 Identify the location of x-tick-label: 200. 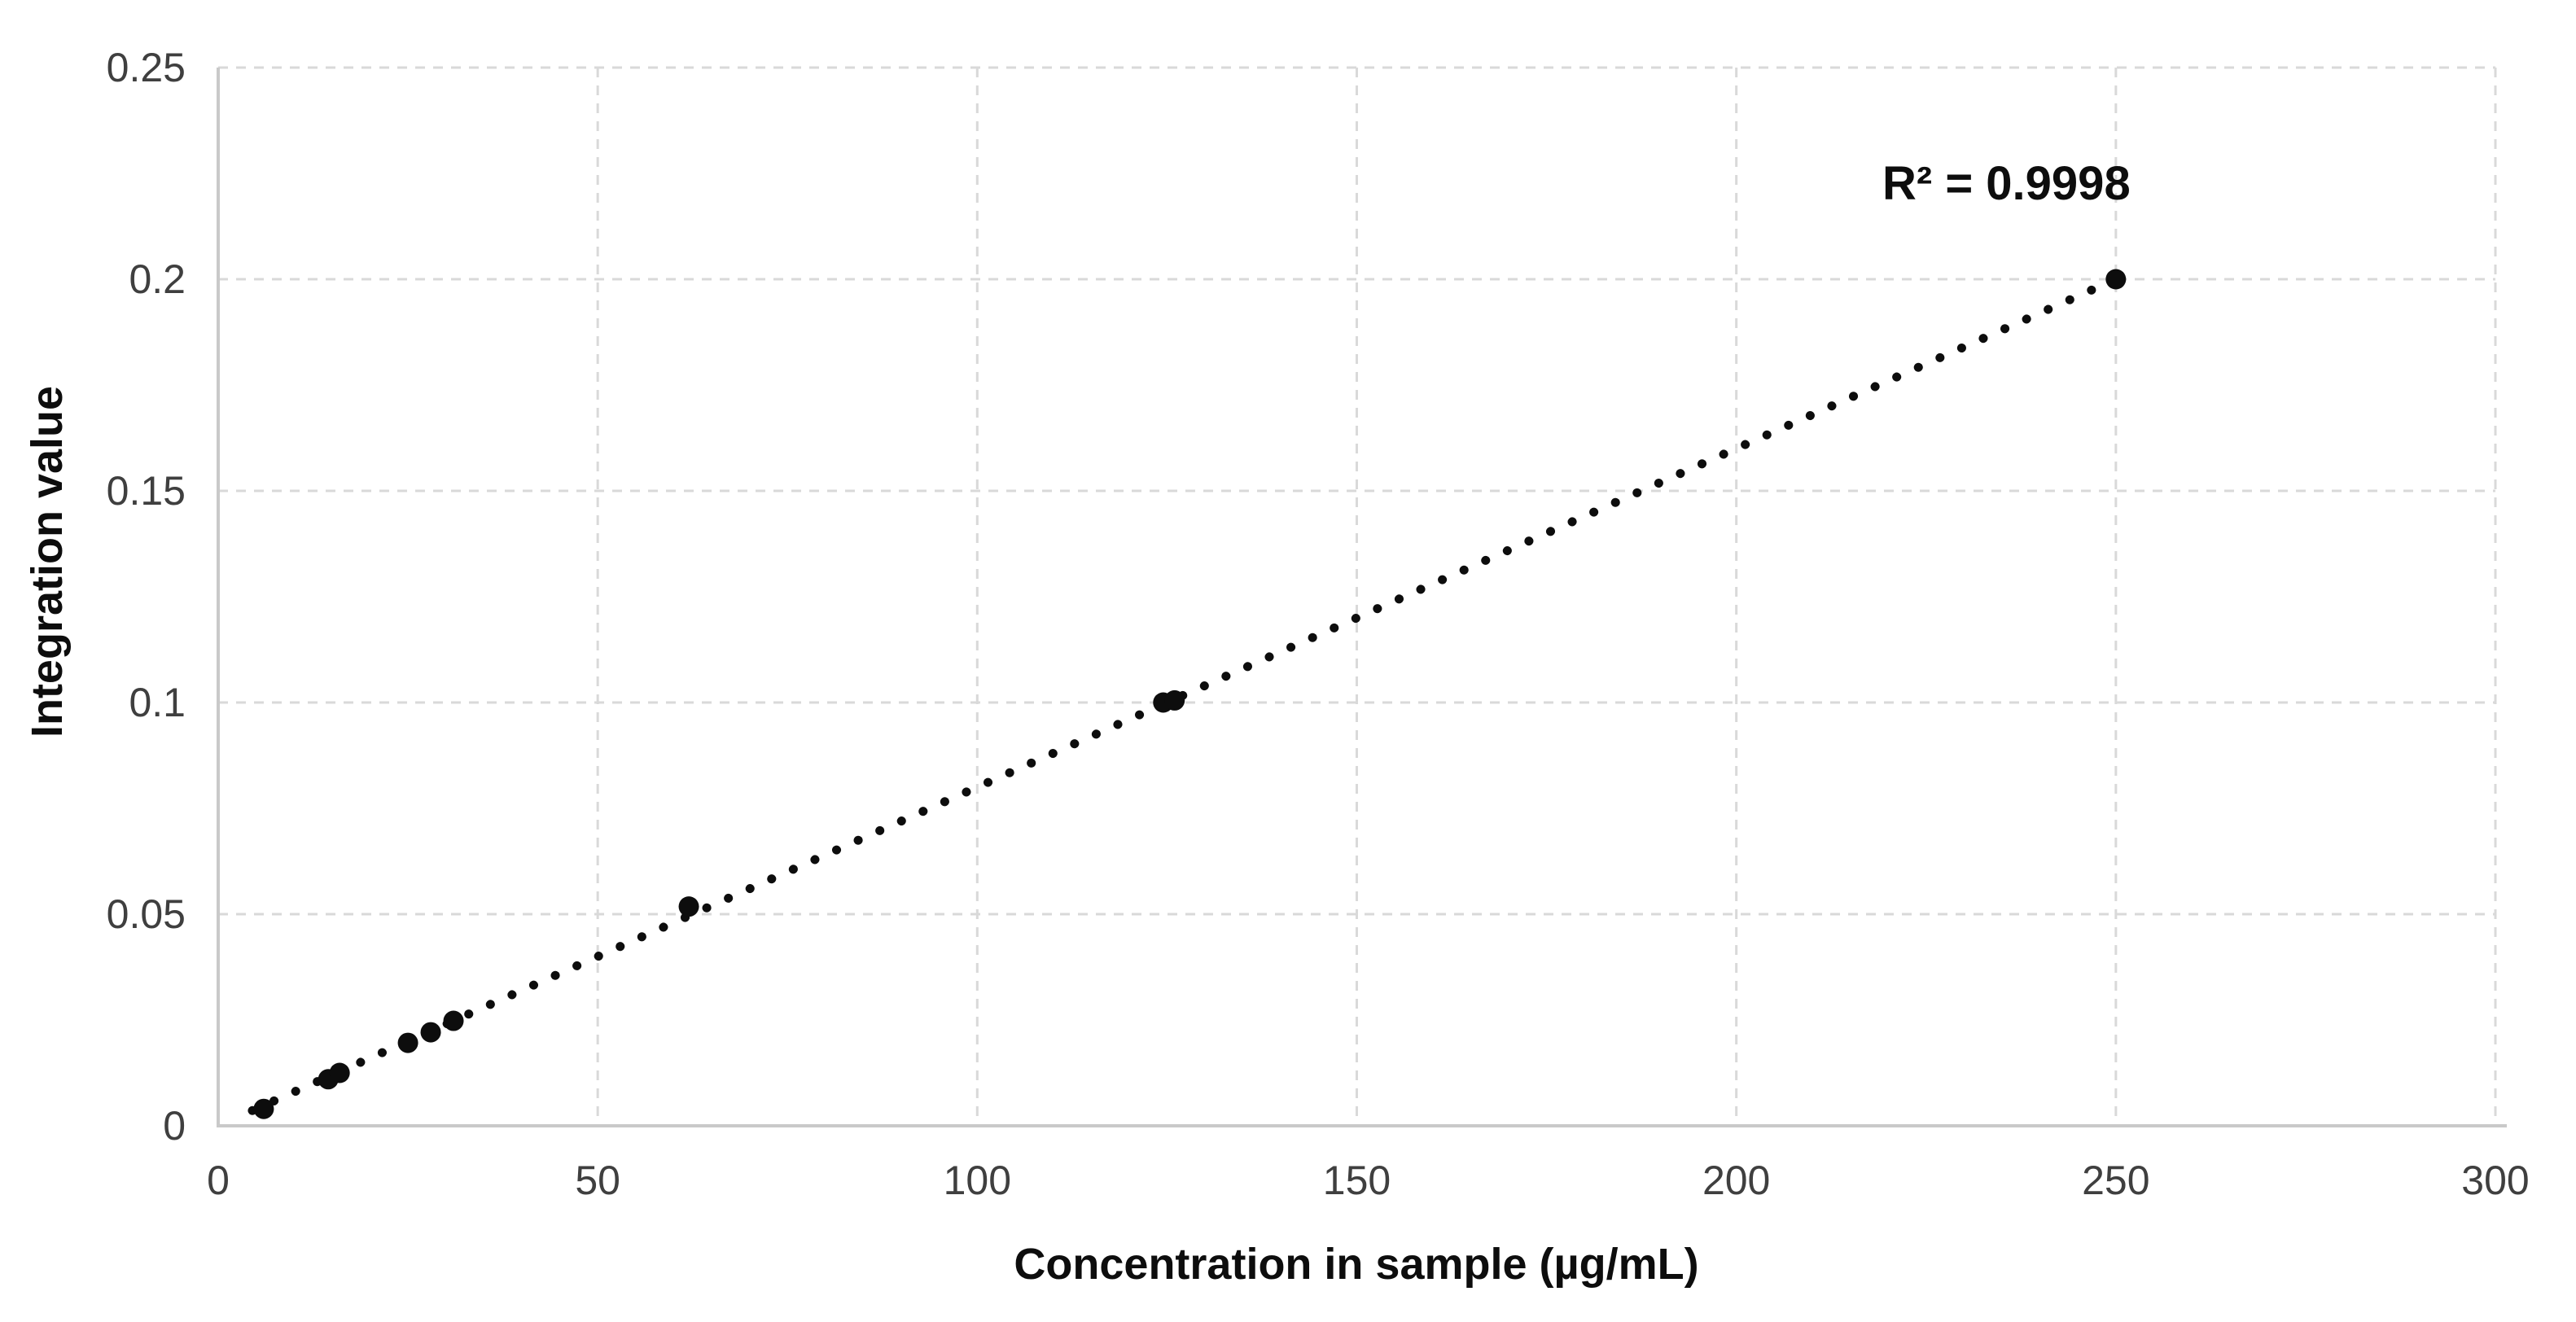
(1736, 1180).